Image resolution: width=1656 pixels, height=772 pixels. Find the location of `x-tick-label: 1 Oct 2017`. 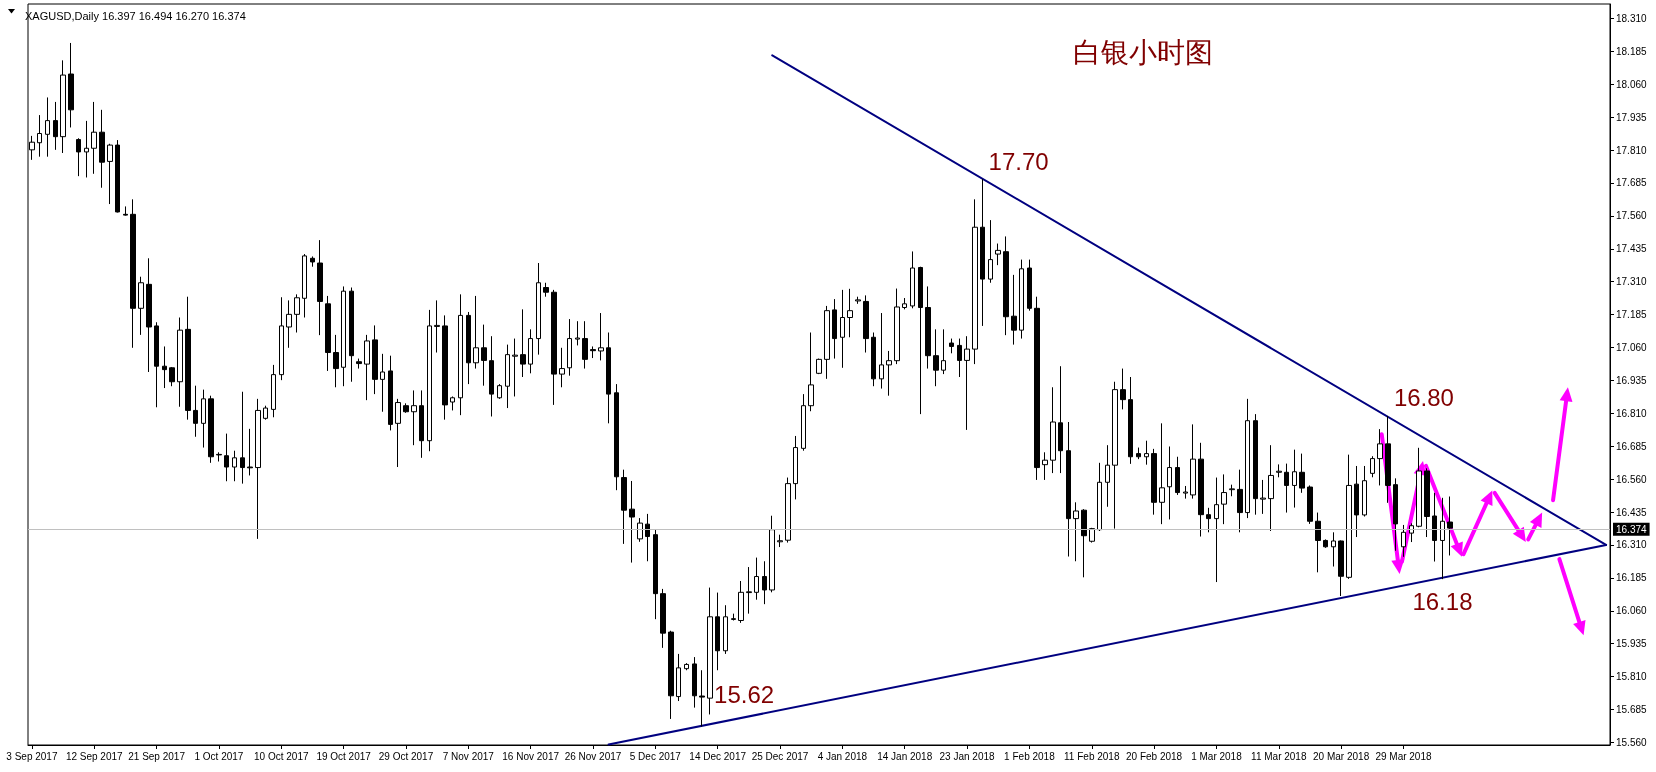

x-tick-label: 1 Oct 2017 is located at coordinates (219, 756).